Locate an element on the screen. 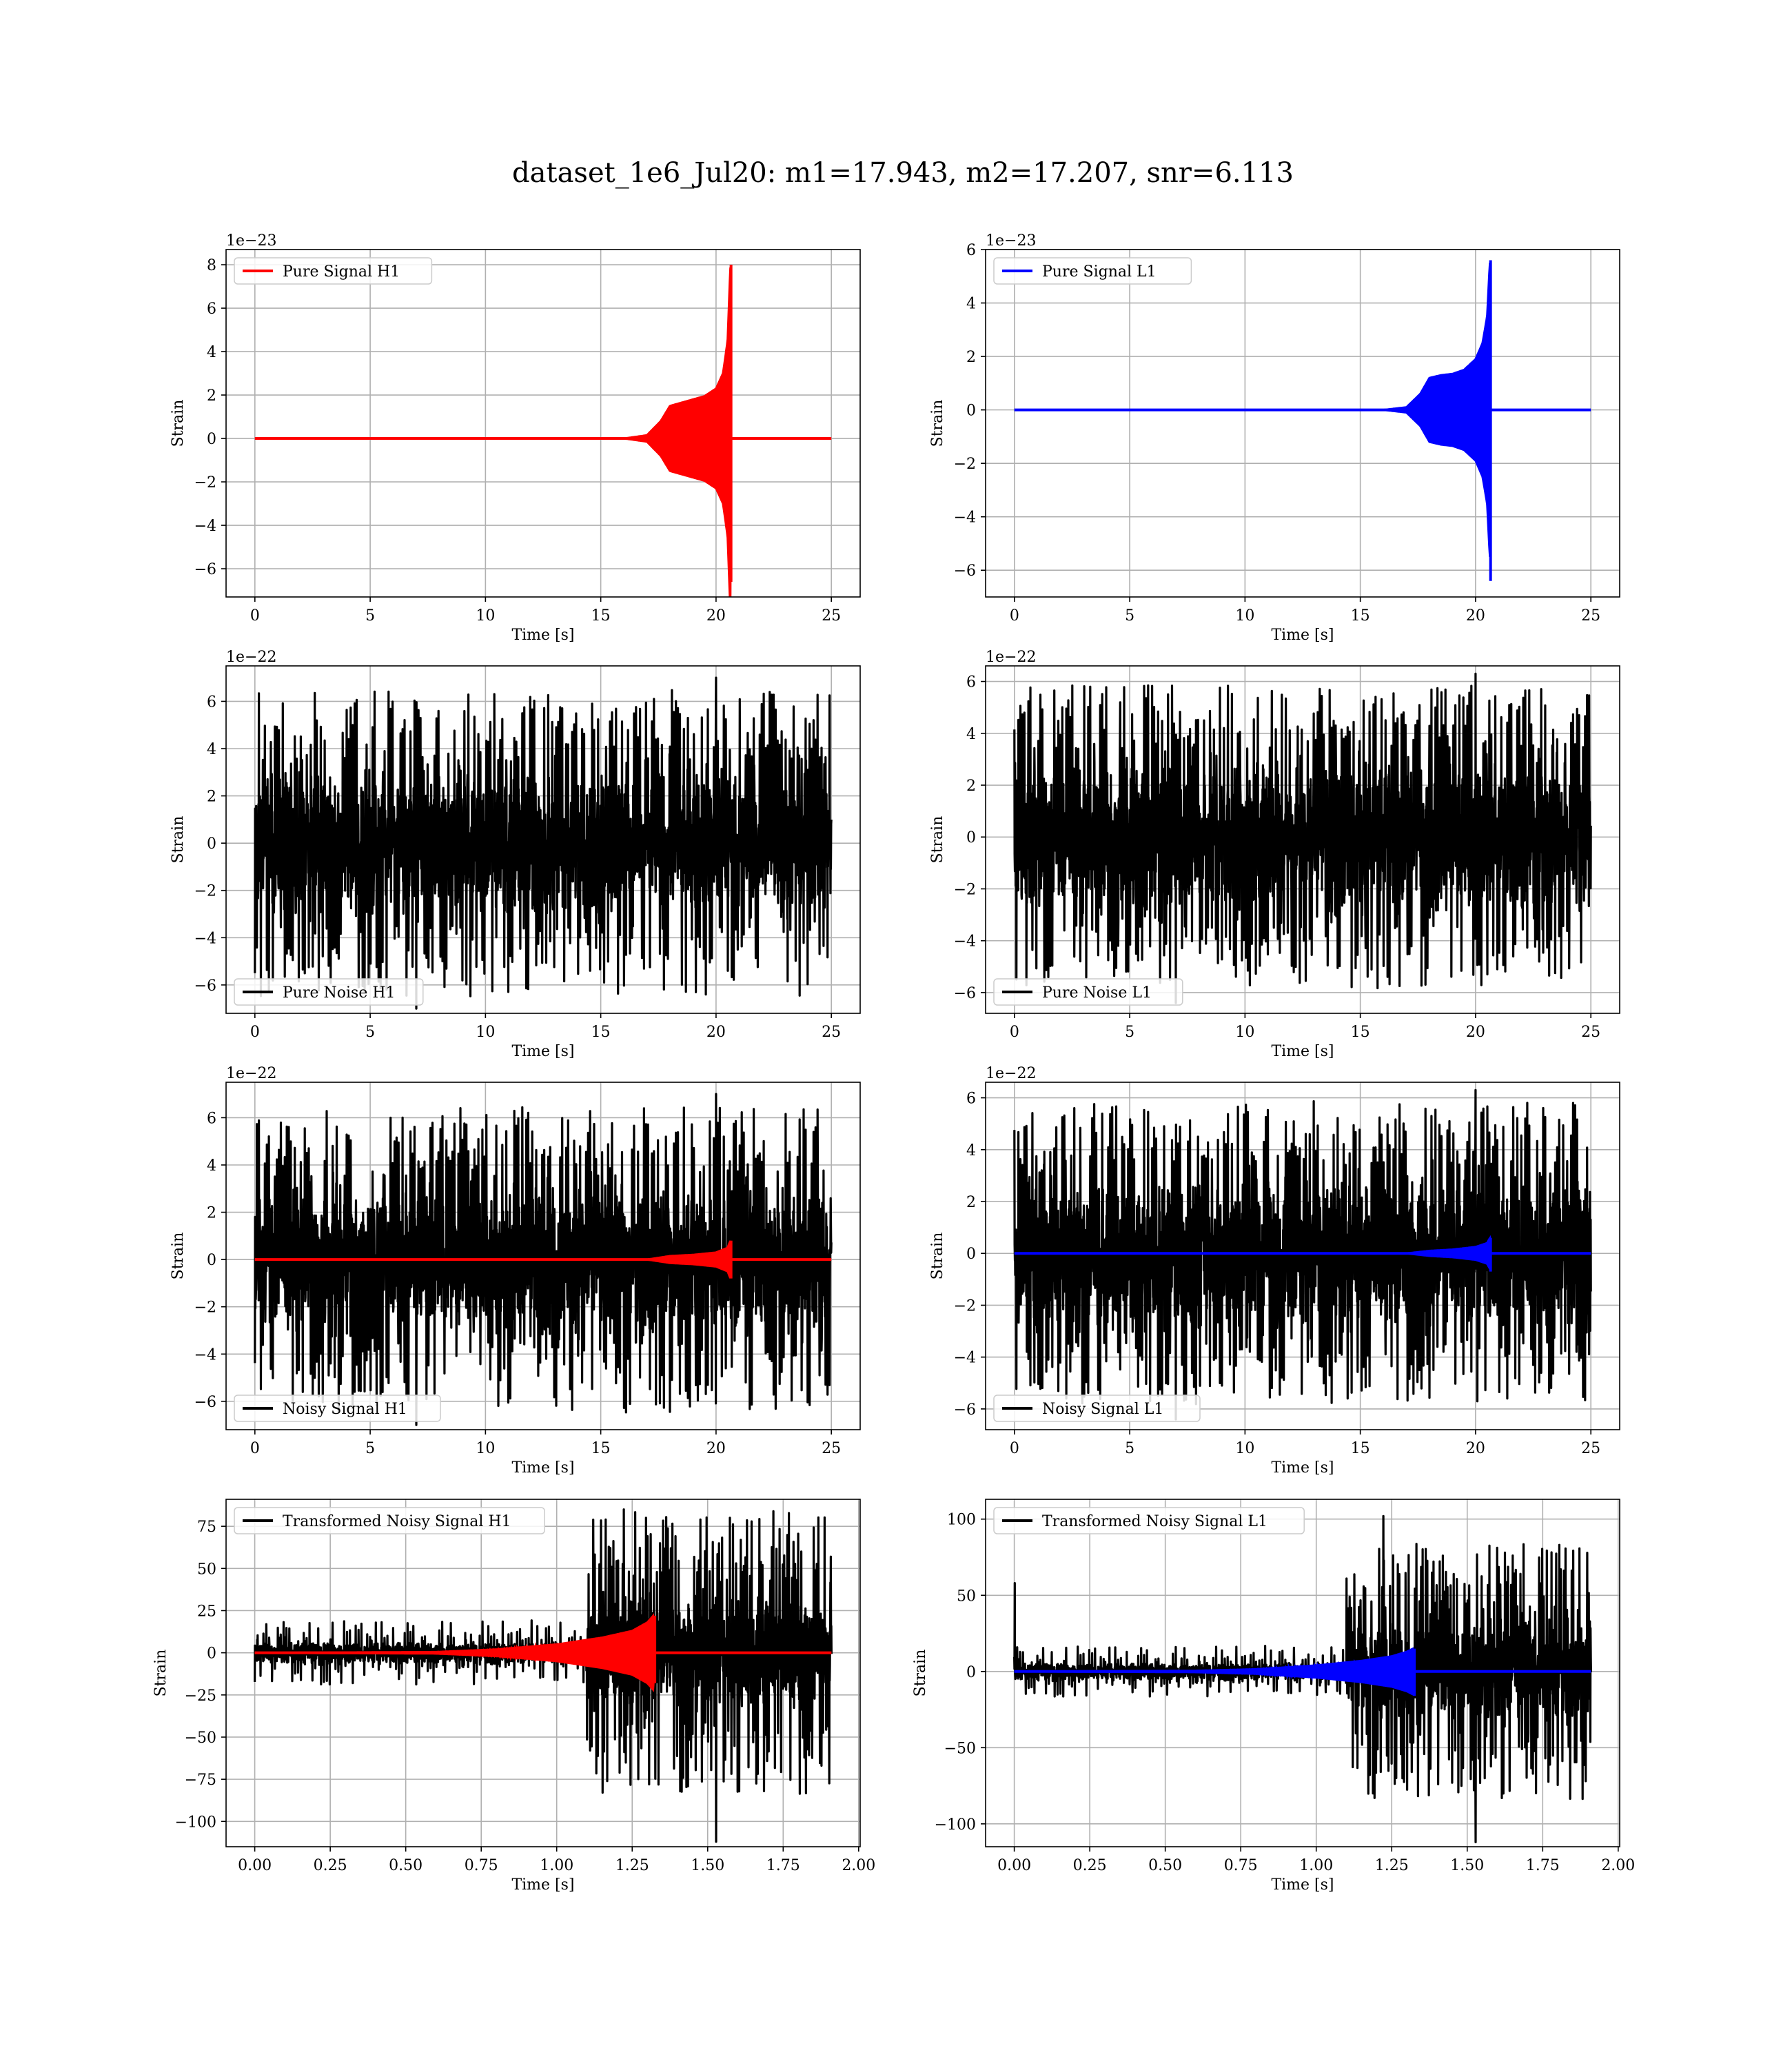 Image resolution: width=1792 pixels, height=2068 pixels. y-tick-label: −25 is located at coordinates (200, 1696).